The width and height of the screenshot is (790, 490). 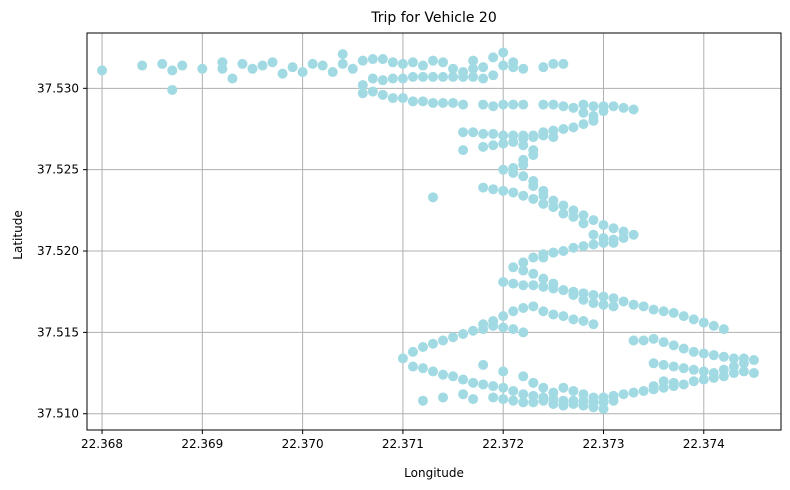 I want to click on x-tick-label: 22.371, so click(x=403, y=444).